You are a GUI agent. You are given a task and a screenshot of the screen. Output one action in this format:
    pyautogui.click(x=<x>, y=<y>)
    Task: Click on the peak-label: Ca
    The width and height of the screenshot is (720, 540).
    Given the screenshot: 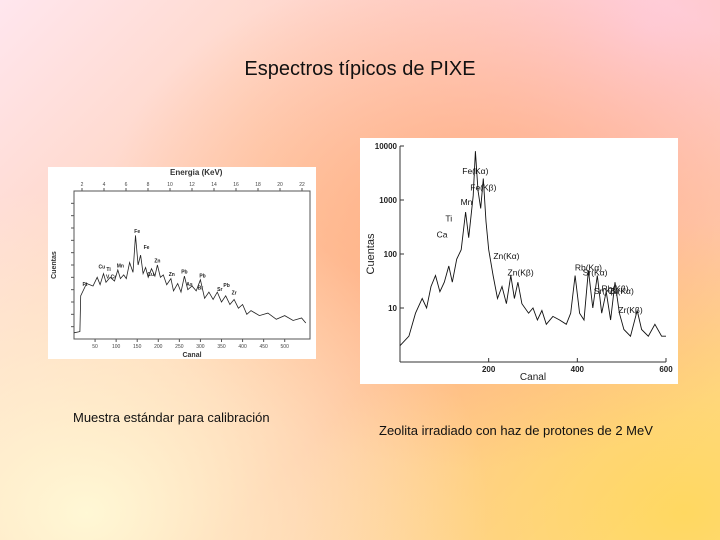 What is the action you would take?
    pyautogui.click(x=442, y=235)
    